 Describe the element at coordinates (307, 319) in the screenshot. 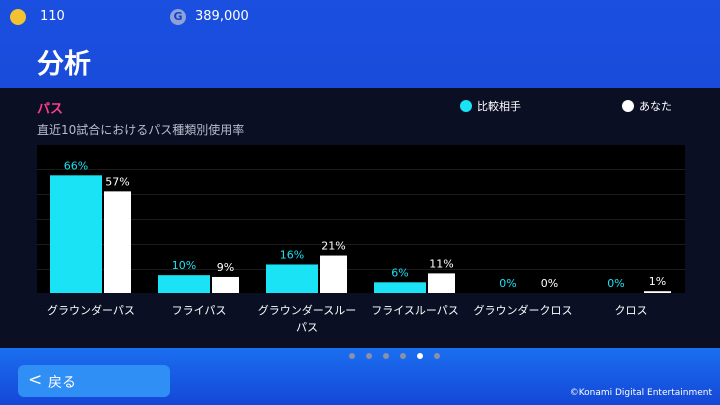

I see `x-tick-label: グラウンダースルーパス` at that location.